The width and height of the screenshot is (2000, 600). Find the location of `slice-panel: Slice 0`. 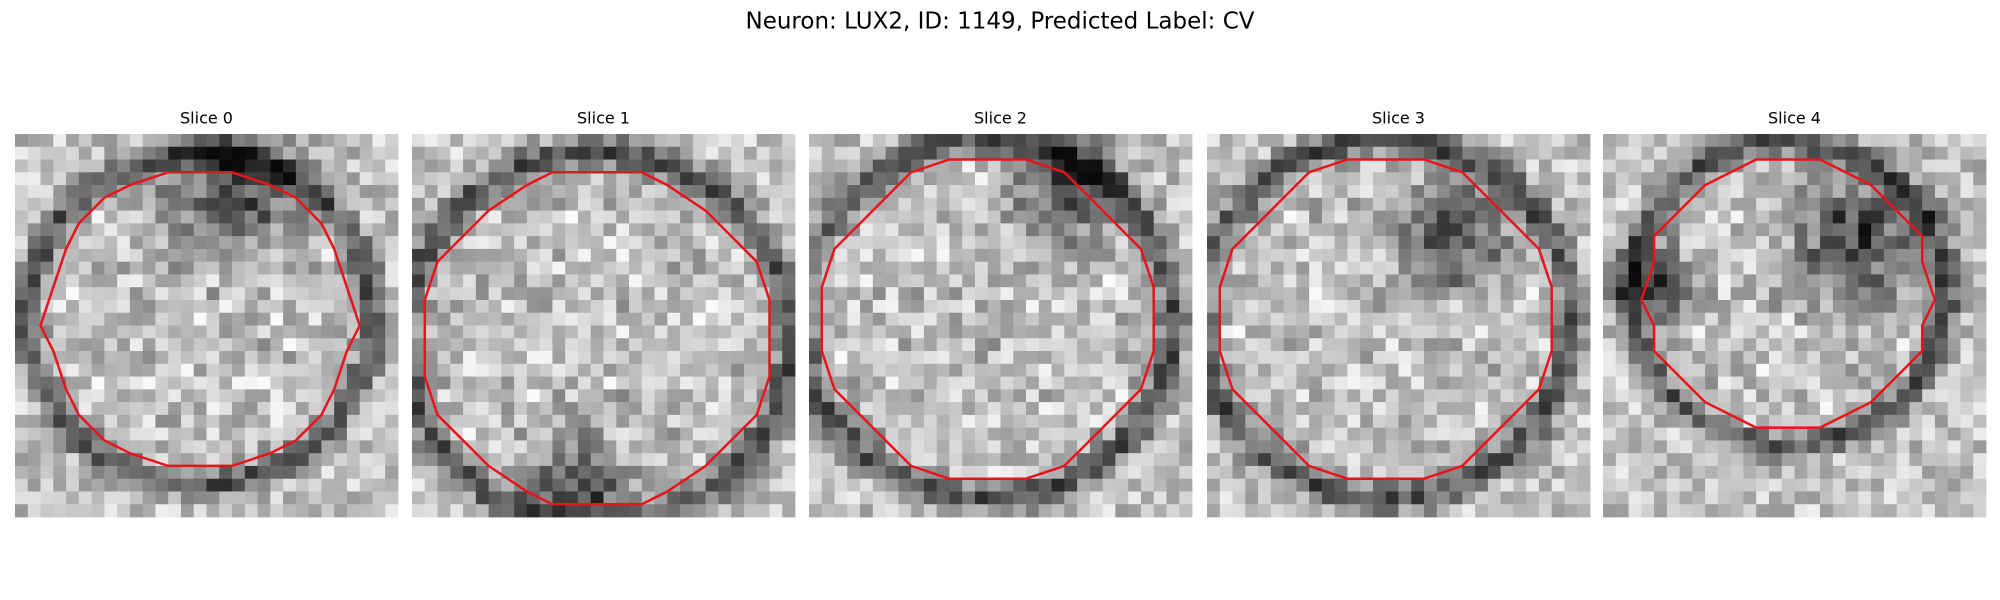

slice-panel: Slice 0 is located at coordinates (207, 313).